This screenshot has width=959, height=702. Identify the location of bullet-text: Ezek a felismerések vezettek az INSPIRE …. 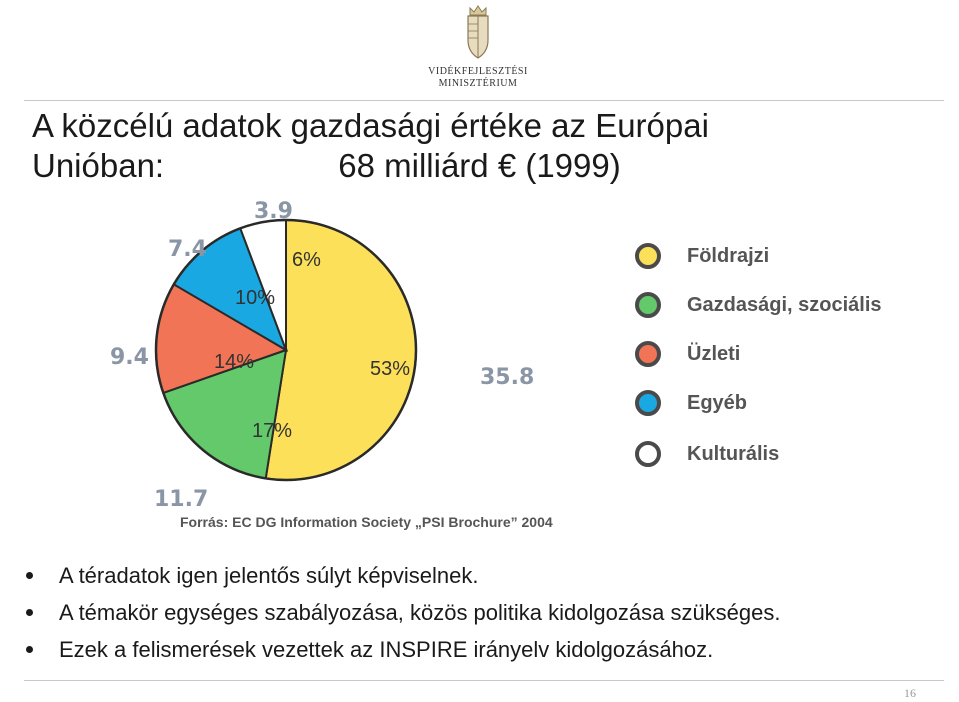
(386, 649).